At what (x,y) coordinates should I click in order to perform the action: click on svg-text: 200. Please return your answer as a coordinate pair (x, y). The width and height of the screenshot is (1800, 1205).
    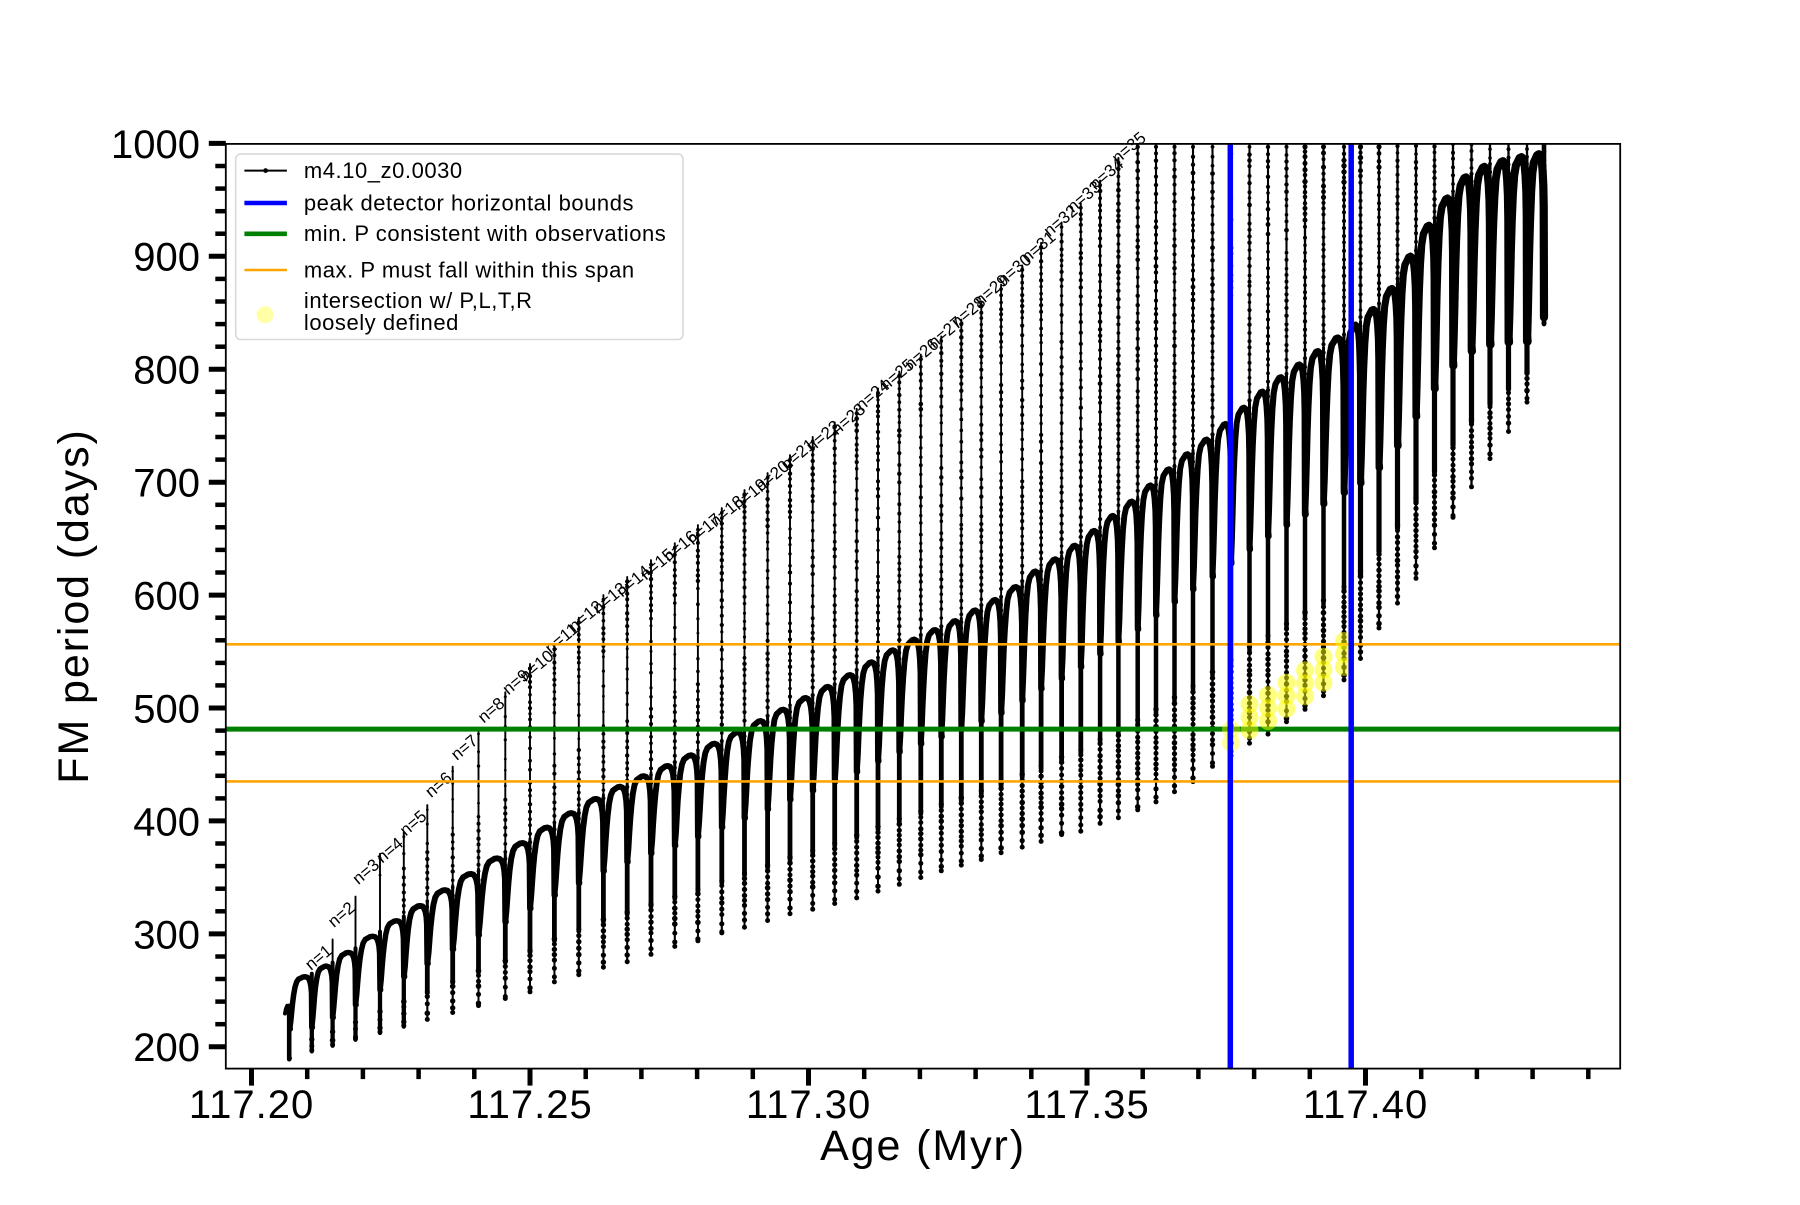
    Looking at the image, I should click on (166, 1048).